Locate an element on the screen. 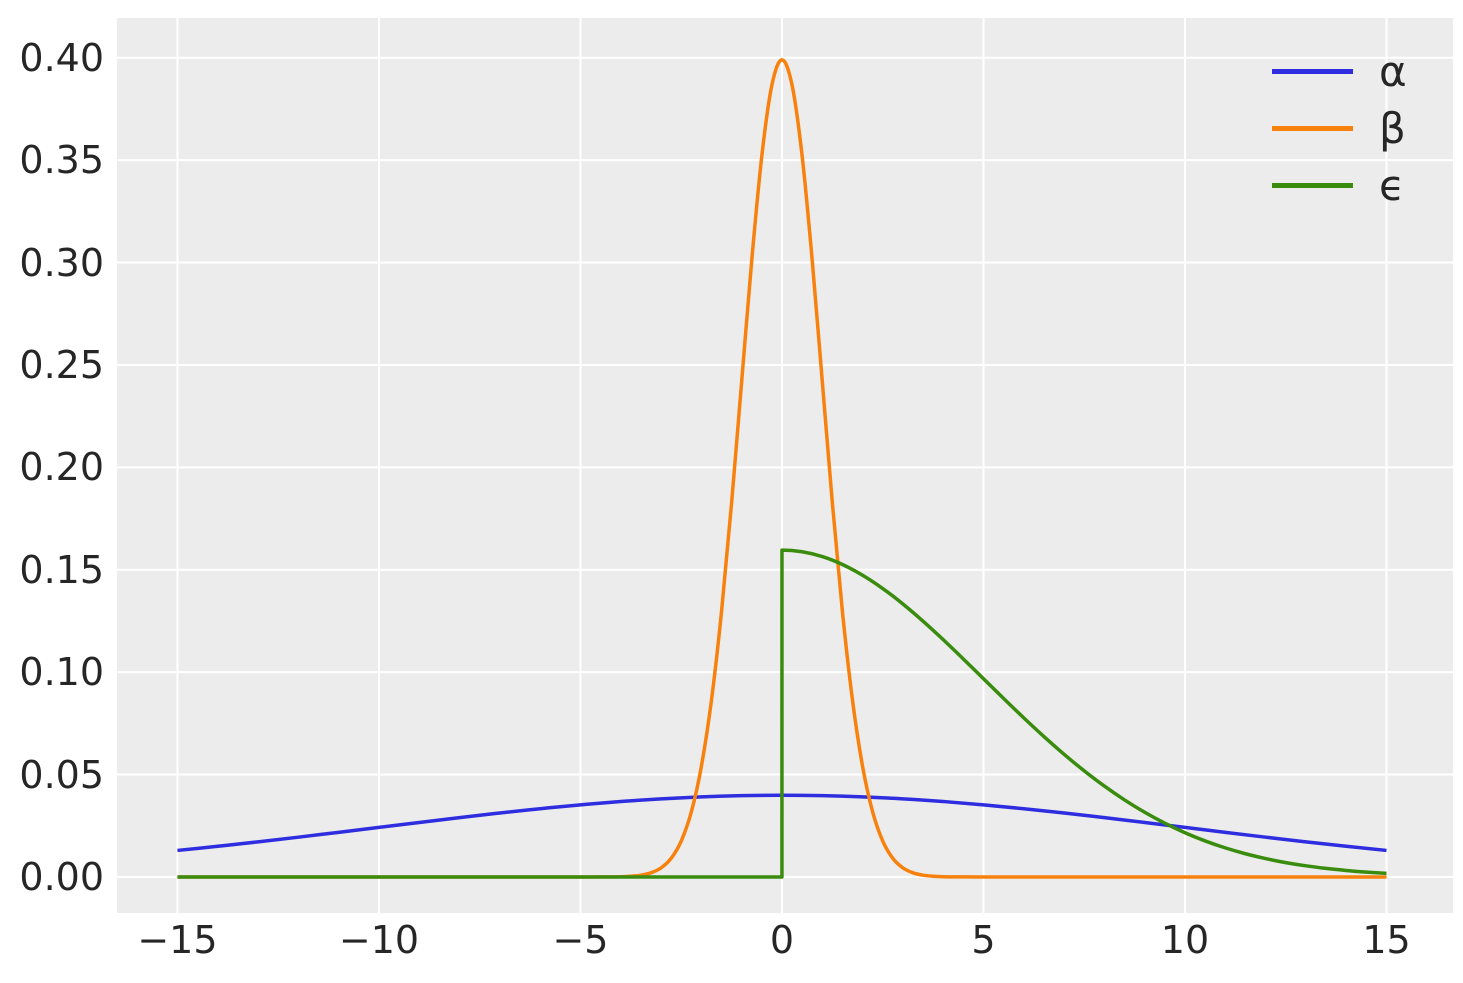 The width and height of the screenshot is (1463, 983). y-tick-label: 0.05 is located at coordinates (61, 774).